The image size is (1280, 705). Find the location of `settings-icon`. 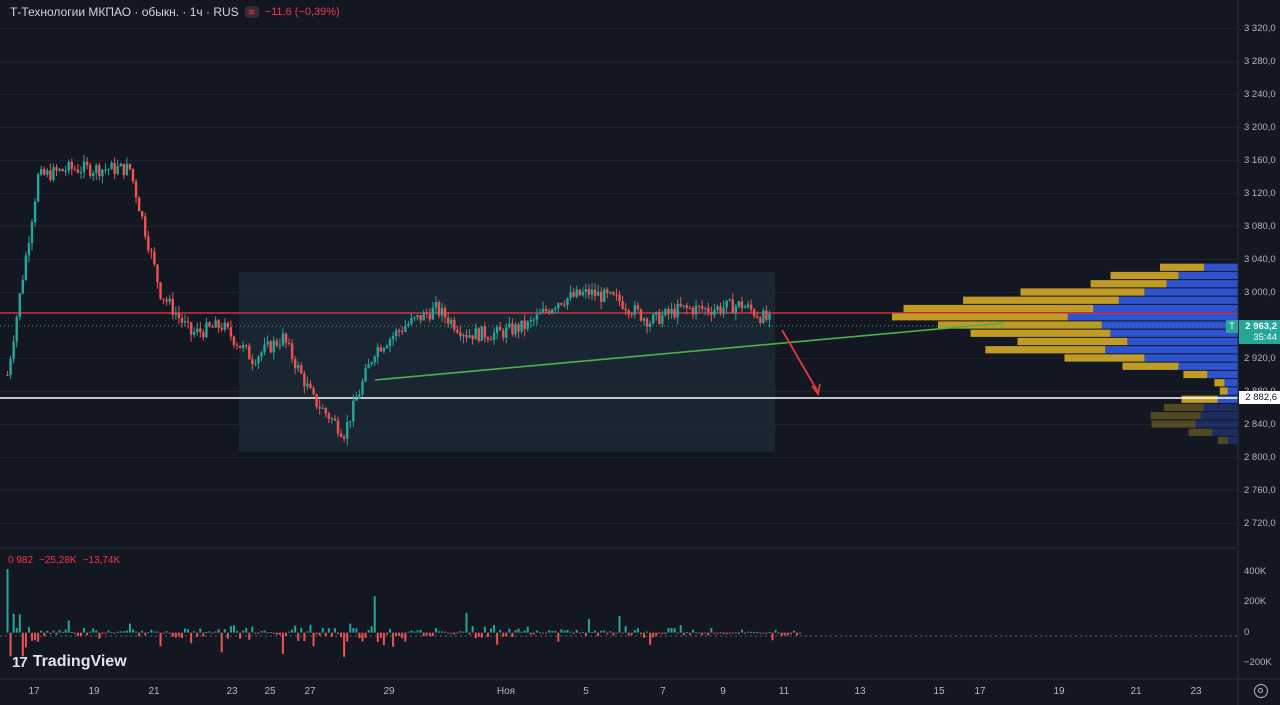

settings-icon is located at coordinates (1261, 691).